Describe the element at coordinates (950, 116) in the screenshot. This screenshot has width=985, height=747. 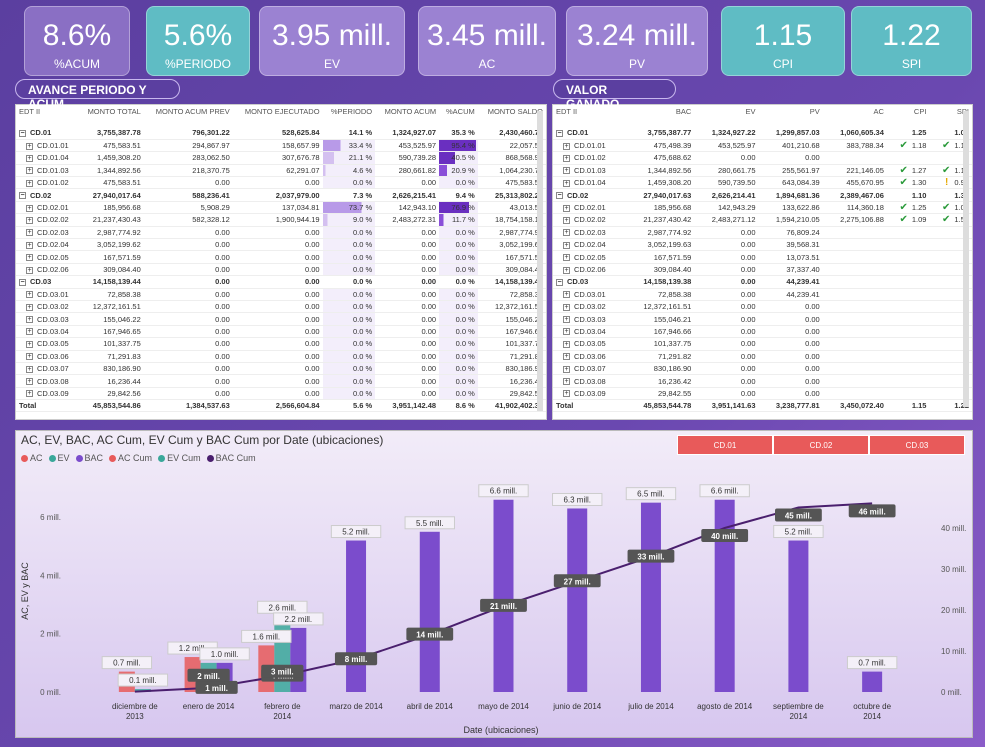
I see `column-header: SPI` at that location.